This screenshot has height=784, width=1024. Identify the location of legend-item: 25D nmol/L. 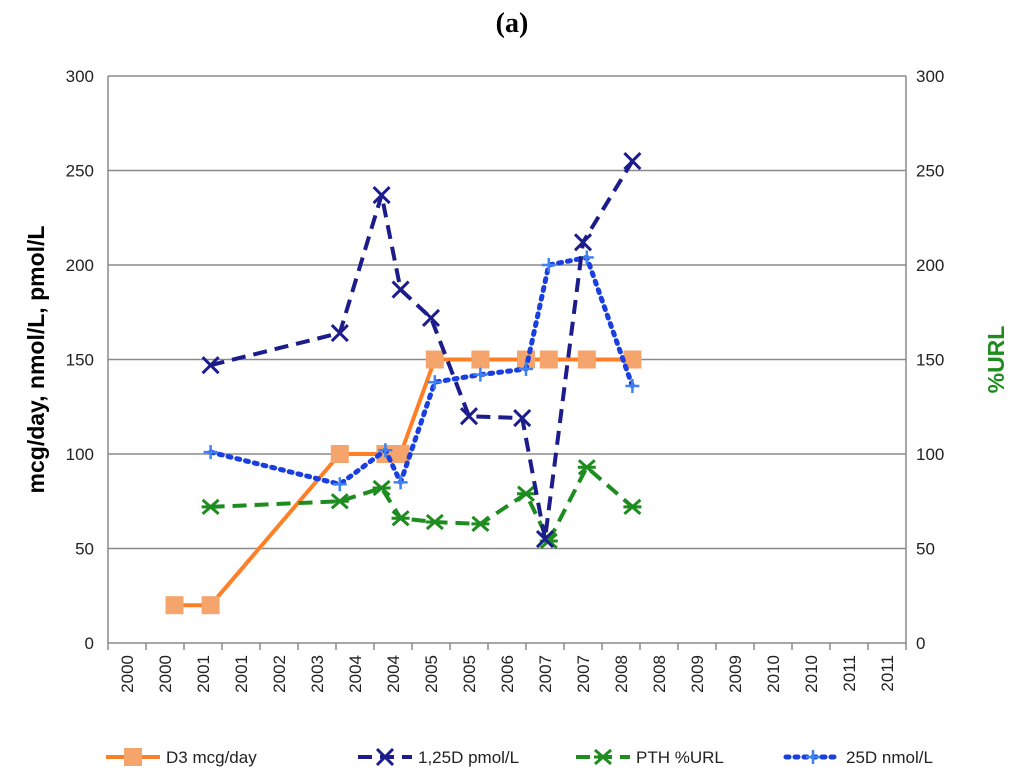
(858, 757).